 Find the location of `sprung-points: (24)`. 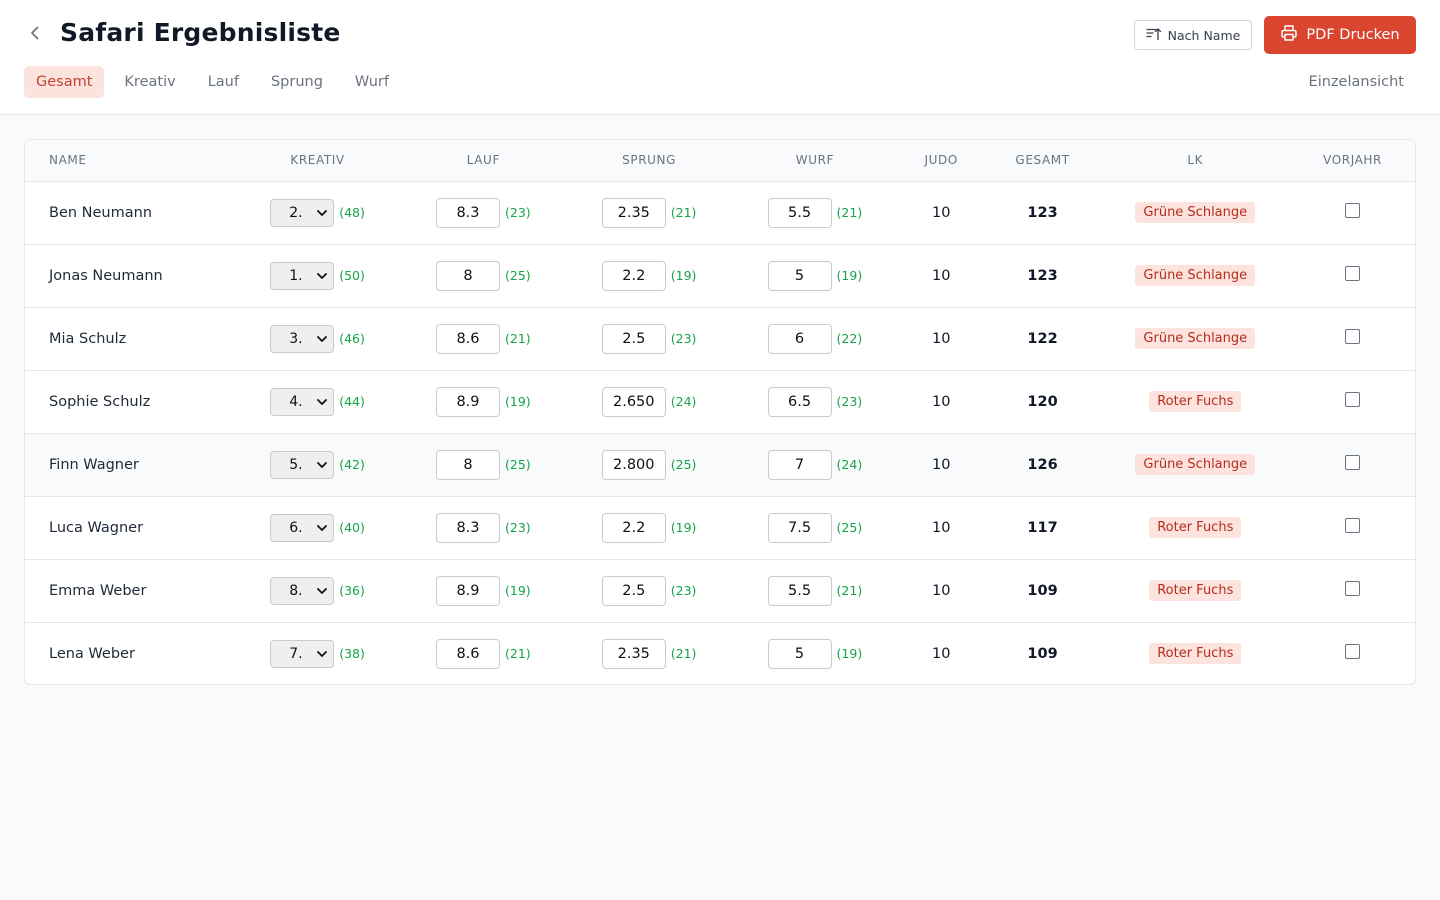

sprung-points: (24) is located at coordinates (683, 401).